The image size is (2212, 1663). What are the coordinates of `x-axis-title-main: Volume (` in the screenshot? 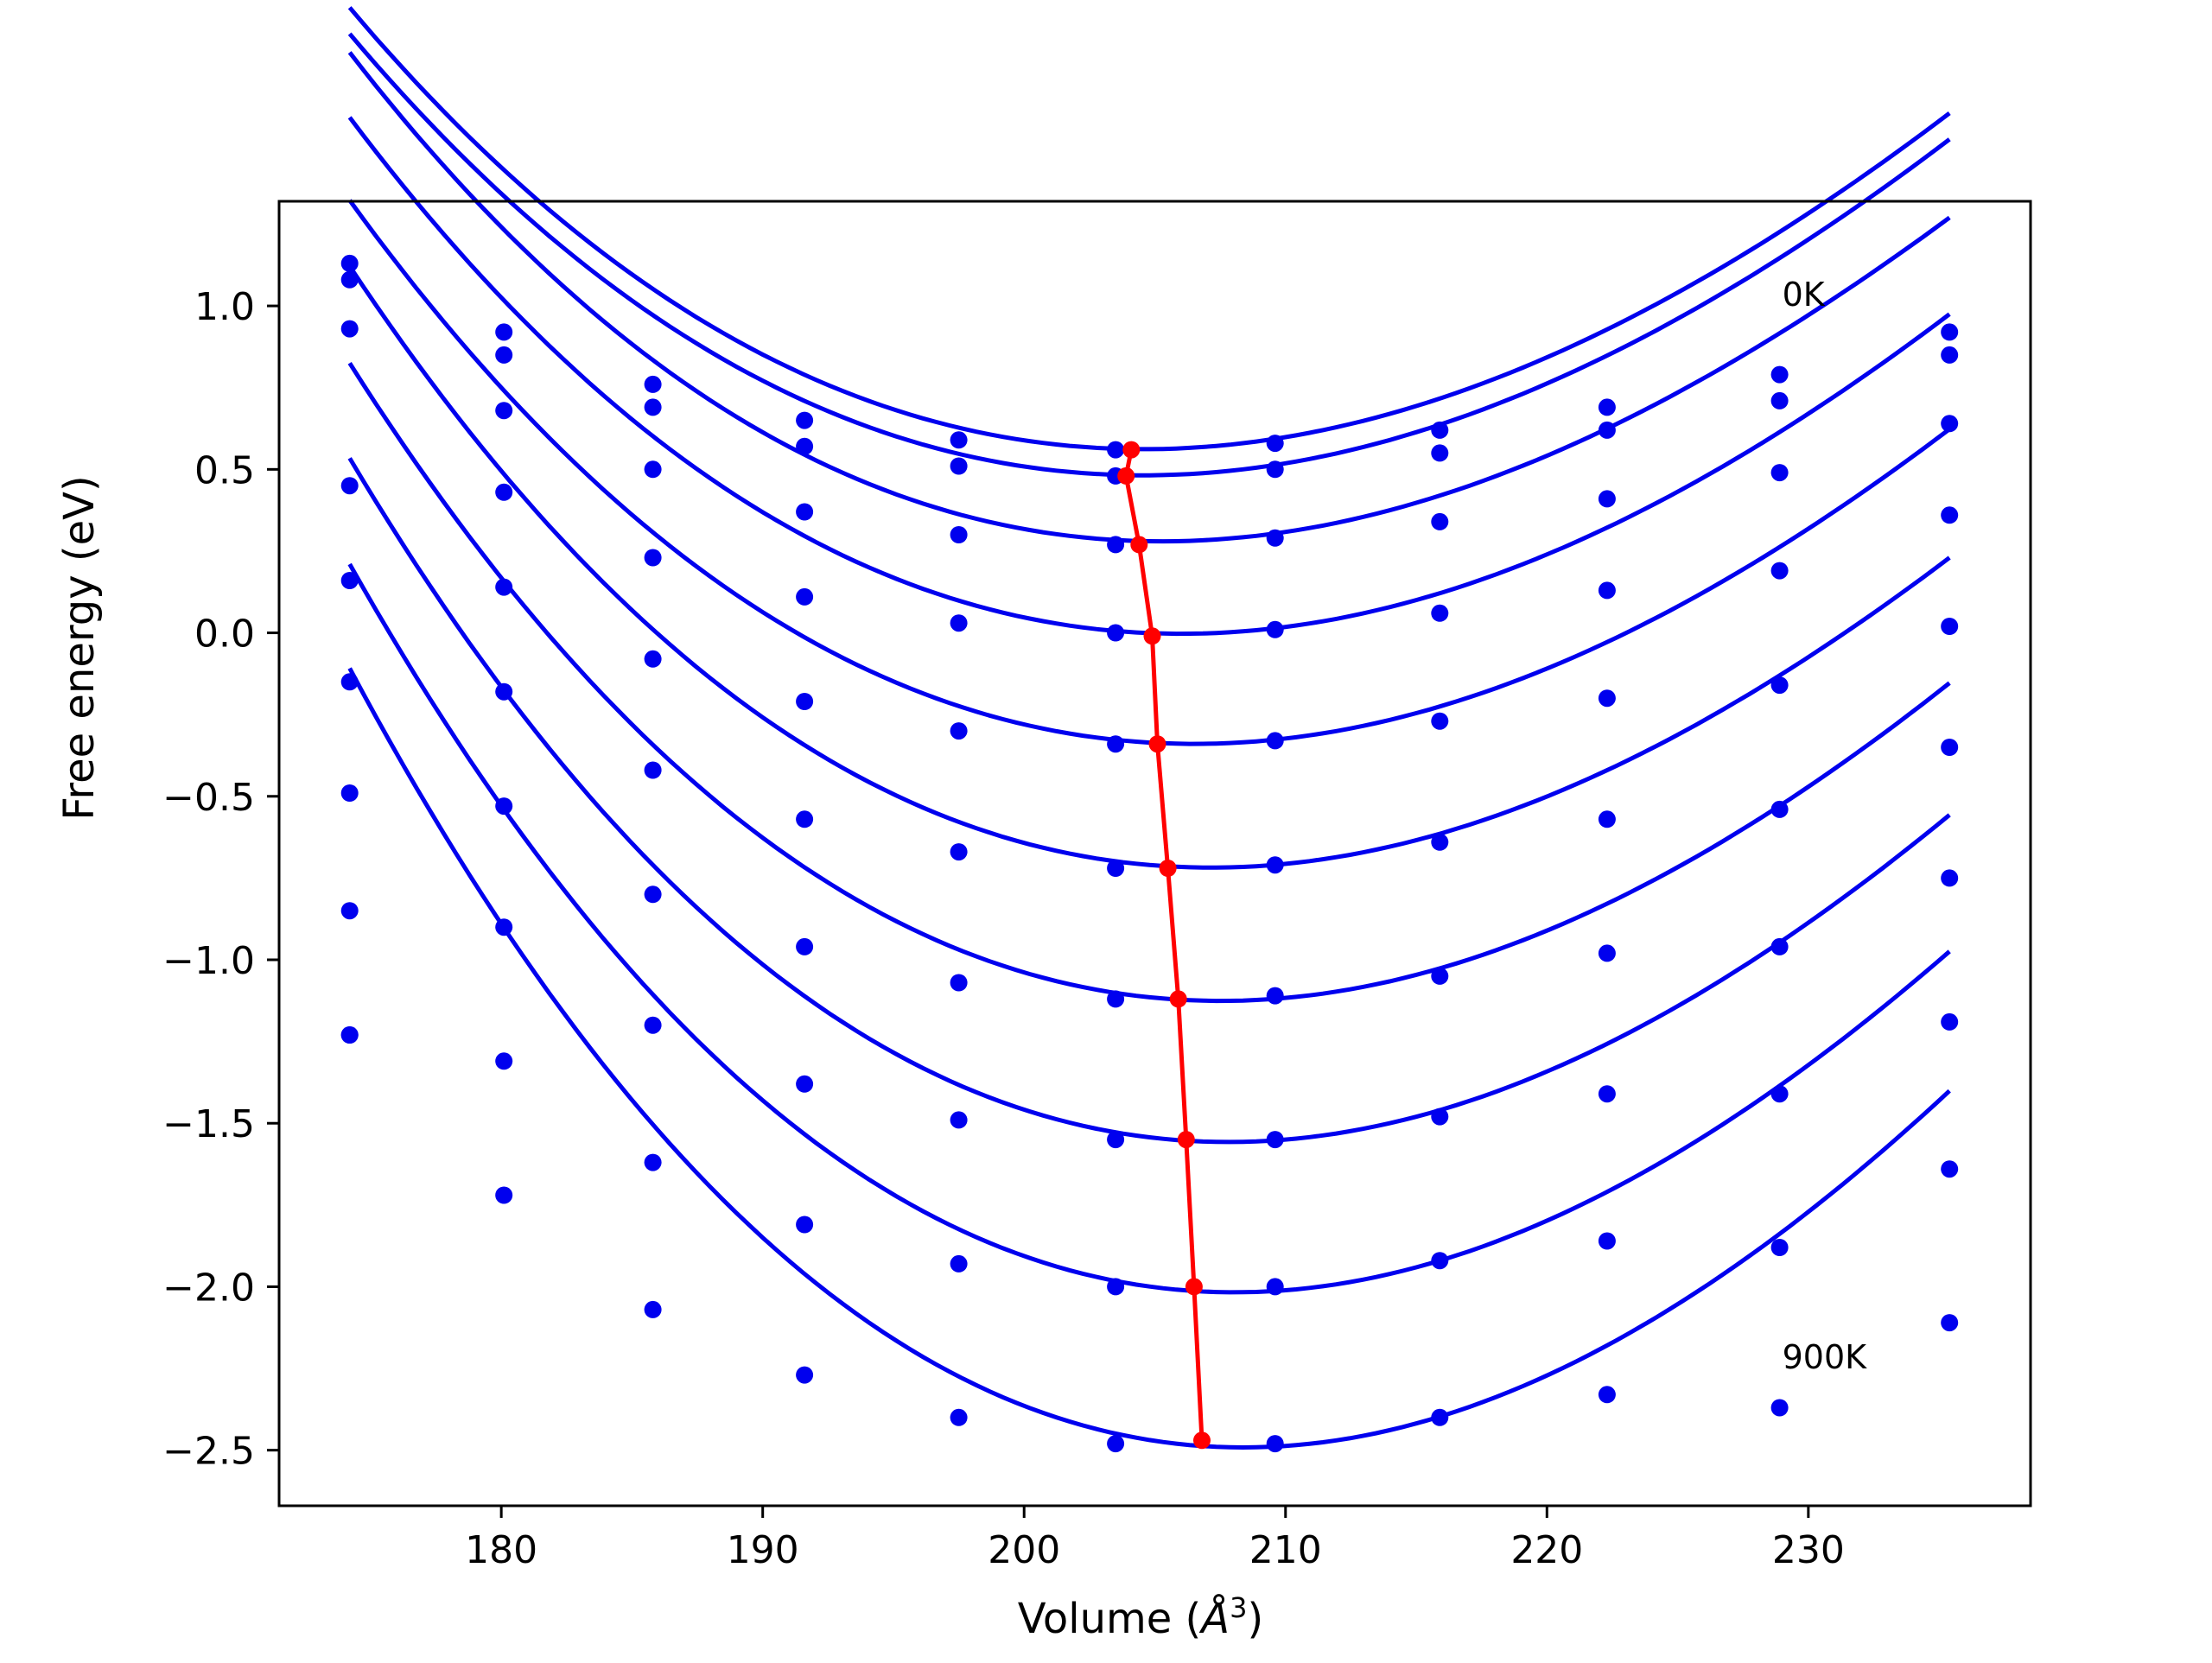 It's located at (1110, 1619).